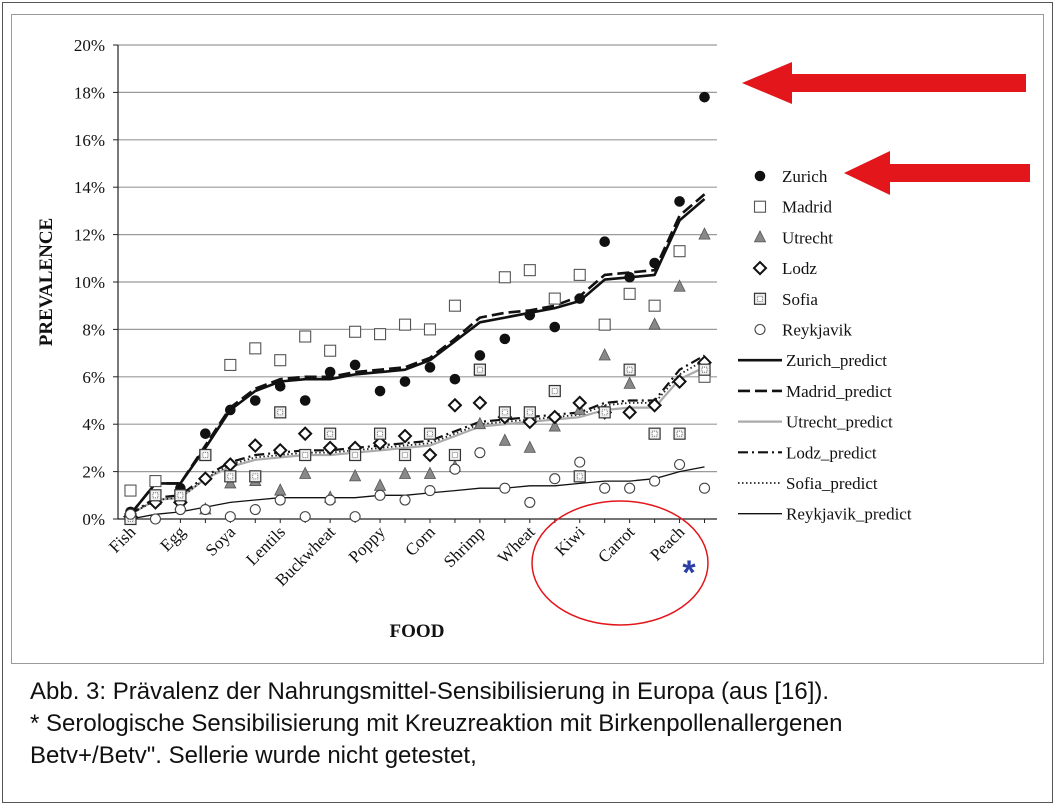 This screenshot has width=1057, height=807. Describe the element at coordinates (96, 282) in the screenshot. I see `y-axis-ticks: 0% 2% 4% 6% 8% 10% 12% 14% 16% 18% 20%` at that location.